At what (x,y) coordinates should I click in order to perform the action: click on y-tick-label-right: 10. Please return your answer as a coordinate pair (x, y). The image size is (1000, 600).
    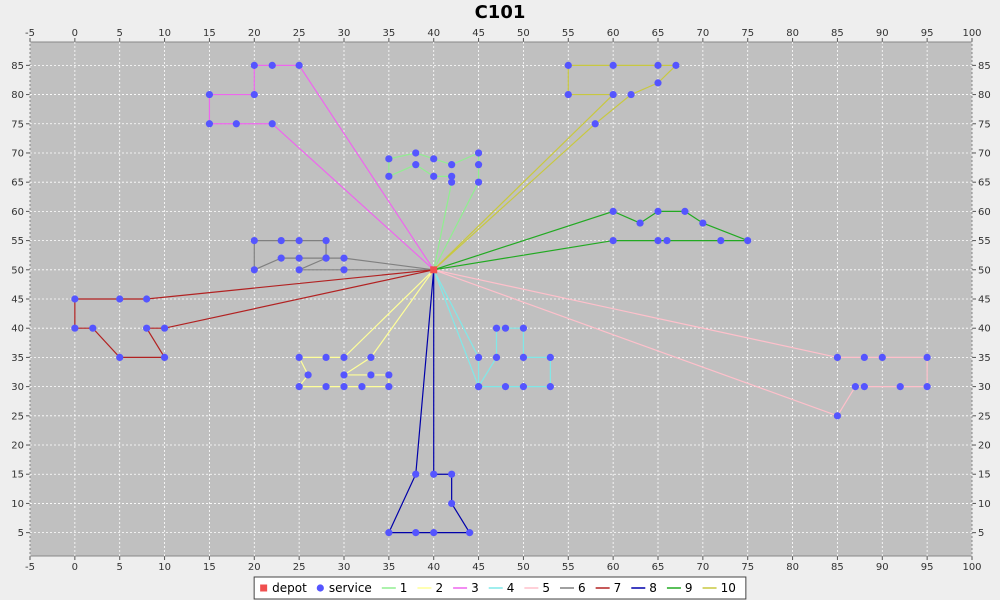
    Looking at the image, I should click on (984, 504).